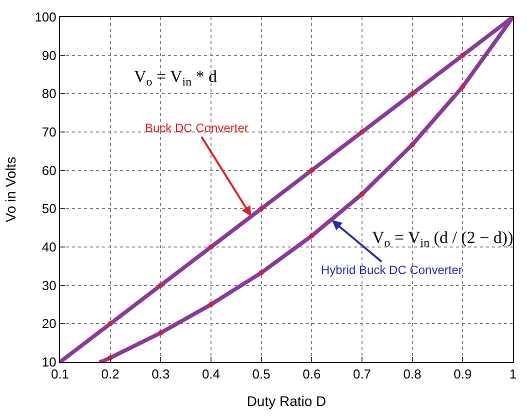  What do you see at coordinates (513, 374) in the screenshot?
I see `x-tick-label: 1` at bounding box center [513, 374].